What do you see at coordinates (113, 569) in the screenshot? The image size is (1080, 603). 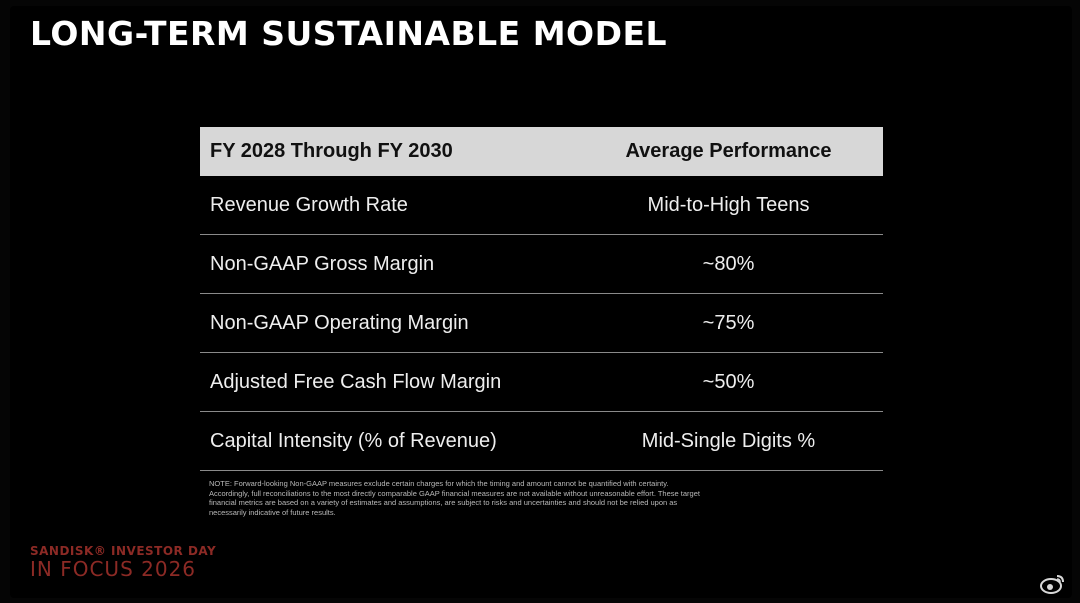 I see `brand-line-in-focus: IN FOCUS 2026` at bounding box center [113, 569].